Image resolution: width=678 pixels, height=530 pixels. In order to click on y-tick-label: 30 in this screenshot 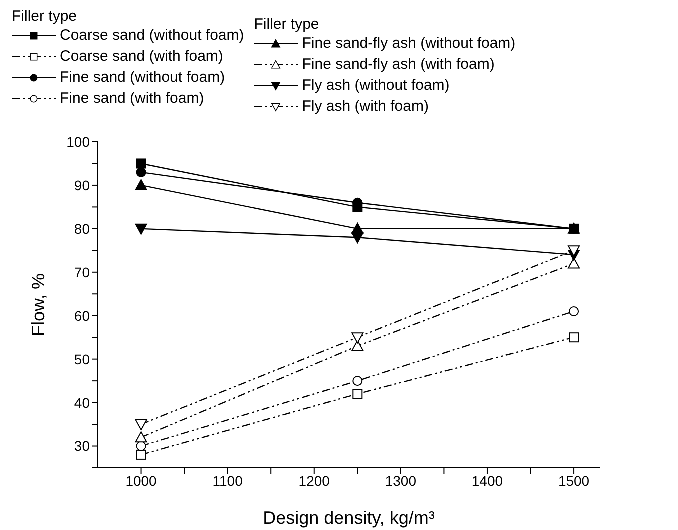, I will do `click(82, 446)`.